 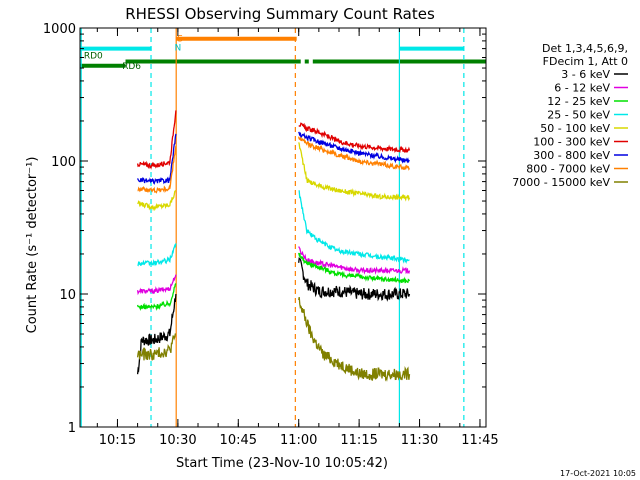 I want to click on y-tick-label-3: 1000, so click(x=59, y=29).